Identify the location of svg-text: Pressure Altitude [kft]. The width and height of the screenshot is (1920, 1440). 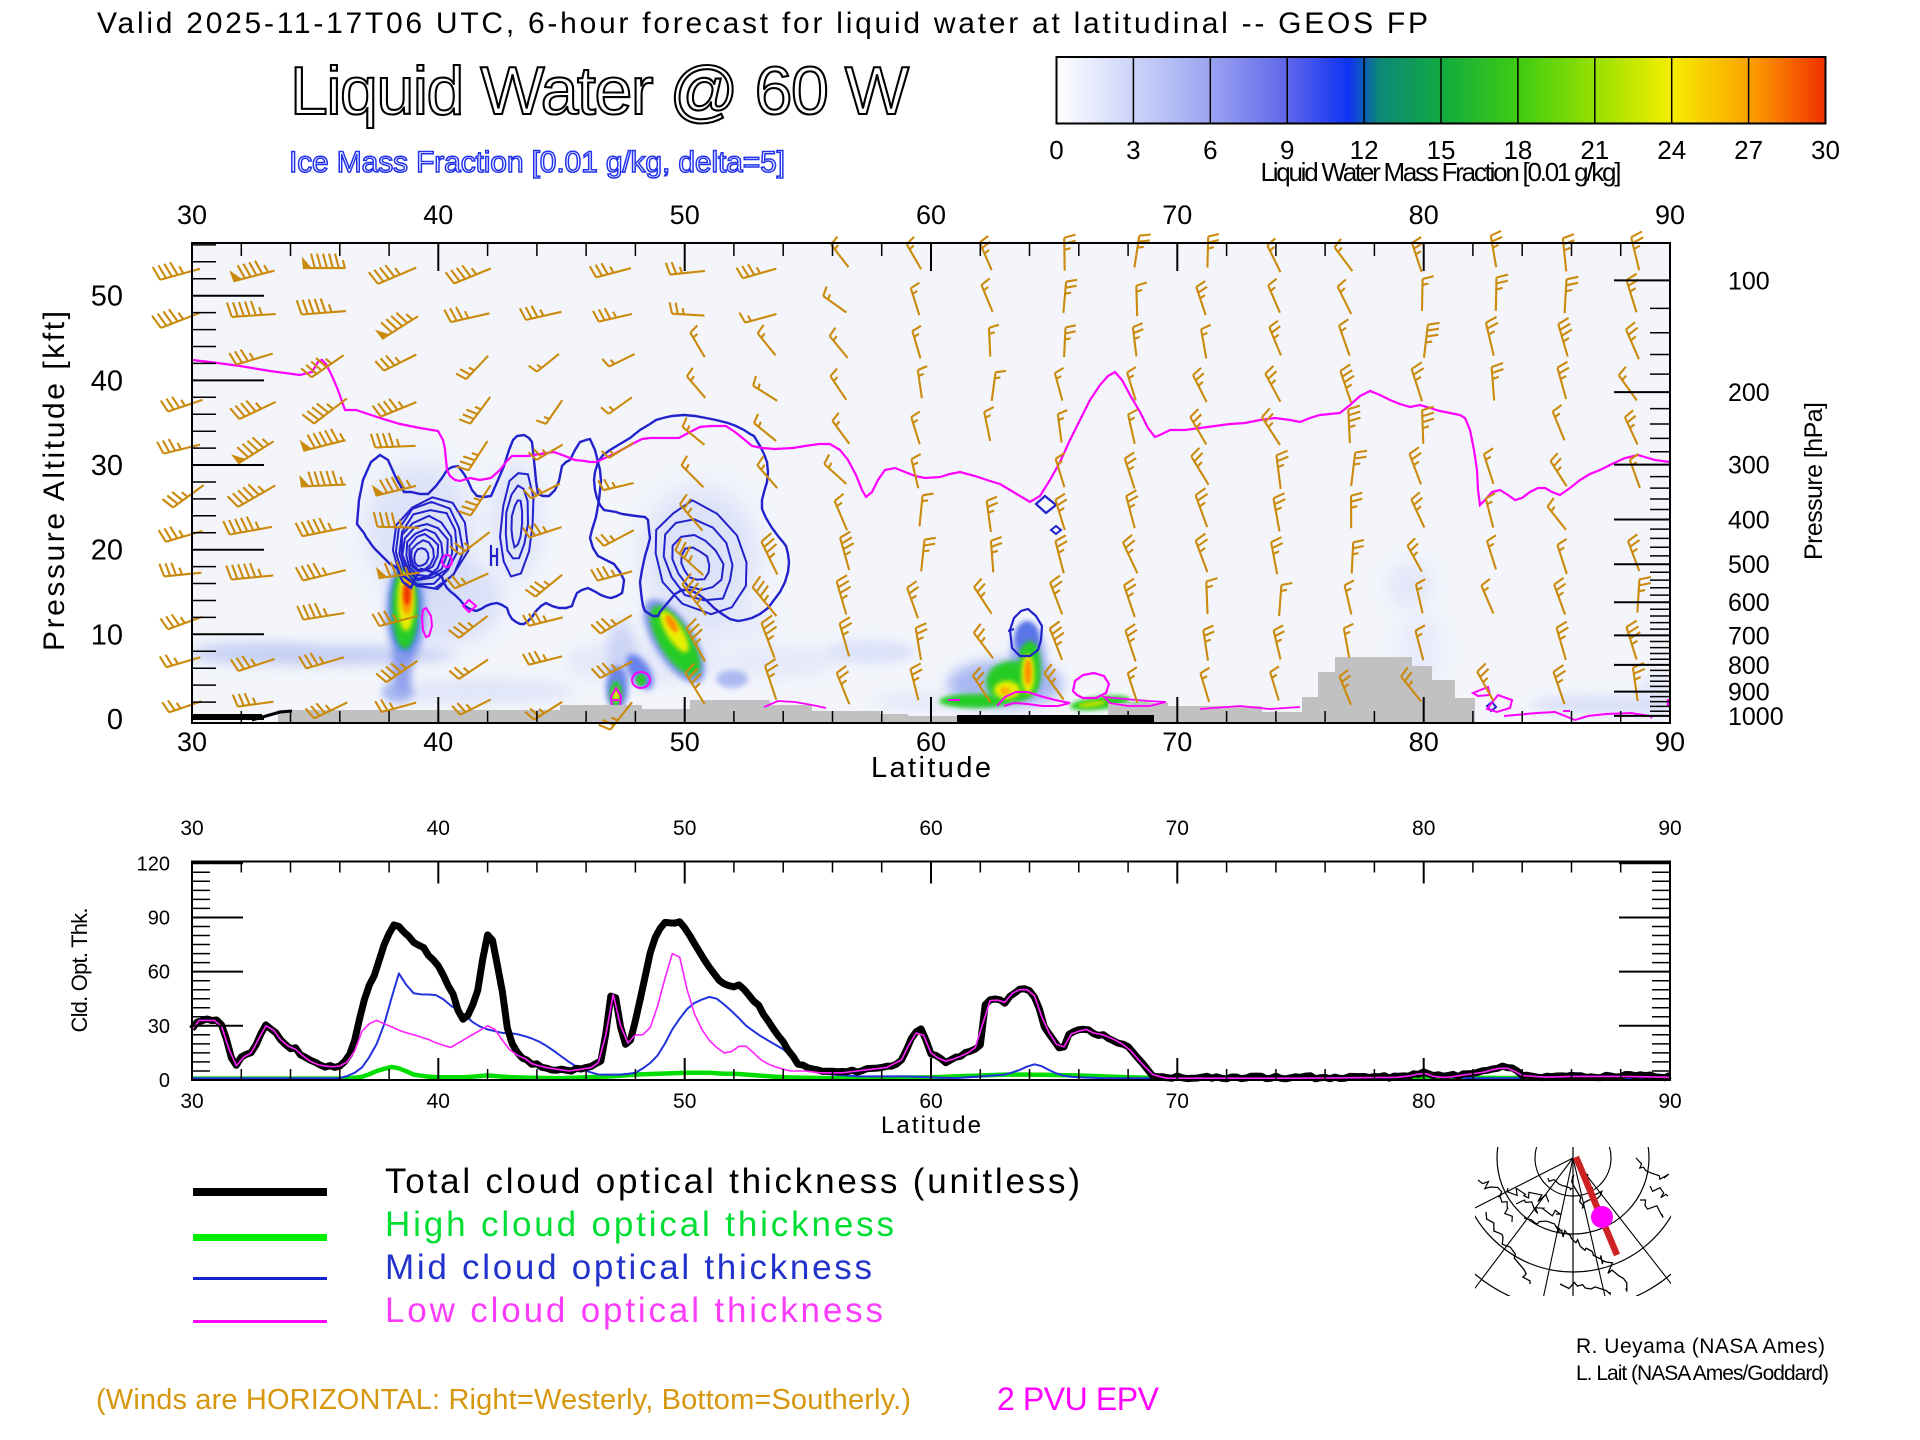
(54, 481).